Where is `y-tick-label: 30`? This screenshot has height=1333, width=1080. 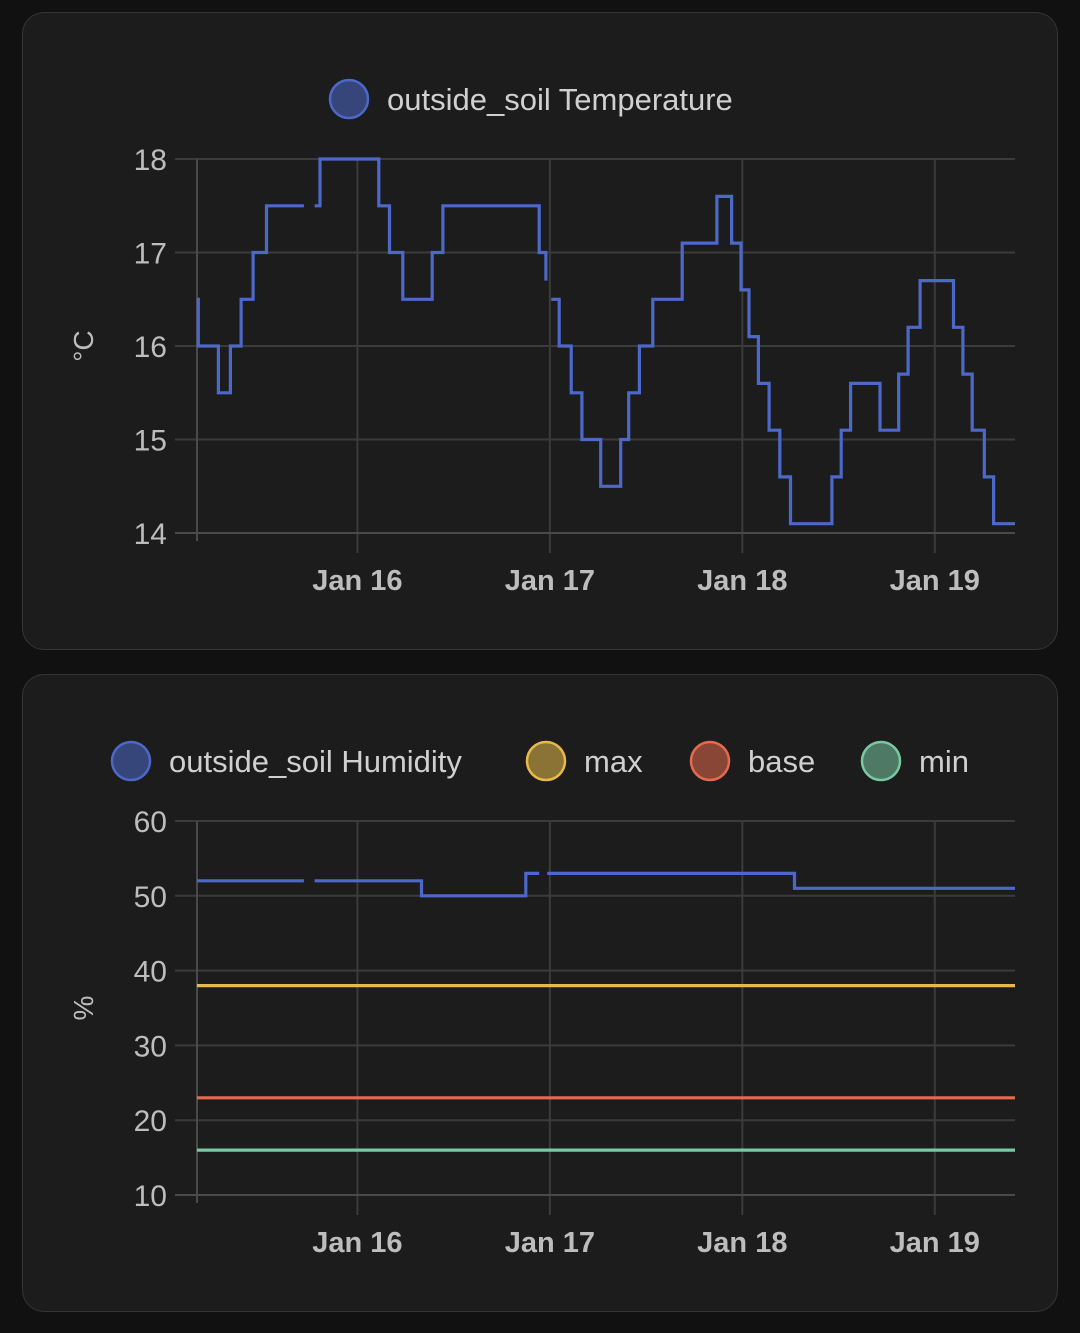
y-tick-label: 30 is located at coordinates (150, 1046).